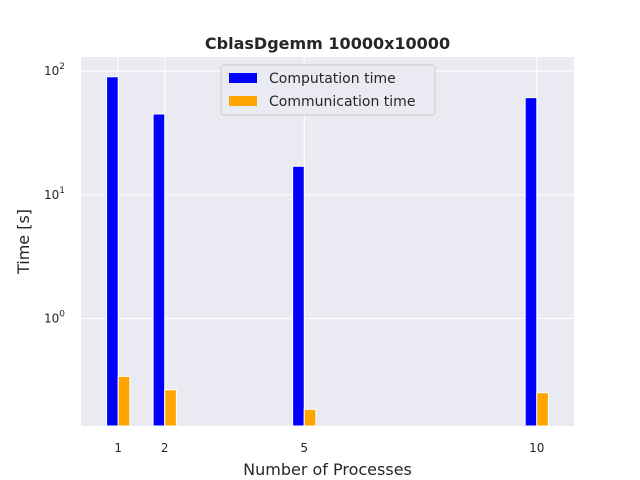 This screenshot has width=640, height=480. What do you see at coordinates (54, 70) in the screenshot?
I see `y-tick-label: 10²` at bounding box center [54, 70].